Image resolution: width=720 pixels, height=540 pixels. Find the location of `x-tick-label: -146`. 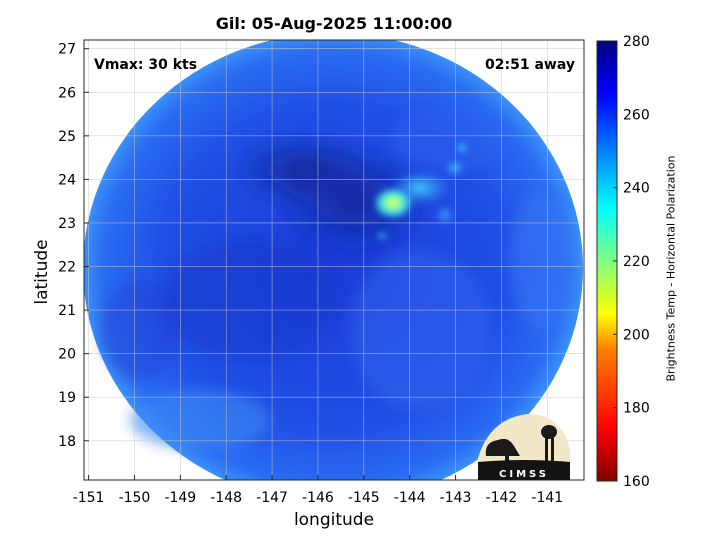

x-tick-label: -146 is located at coordinates (318, 498).